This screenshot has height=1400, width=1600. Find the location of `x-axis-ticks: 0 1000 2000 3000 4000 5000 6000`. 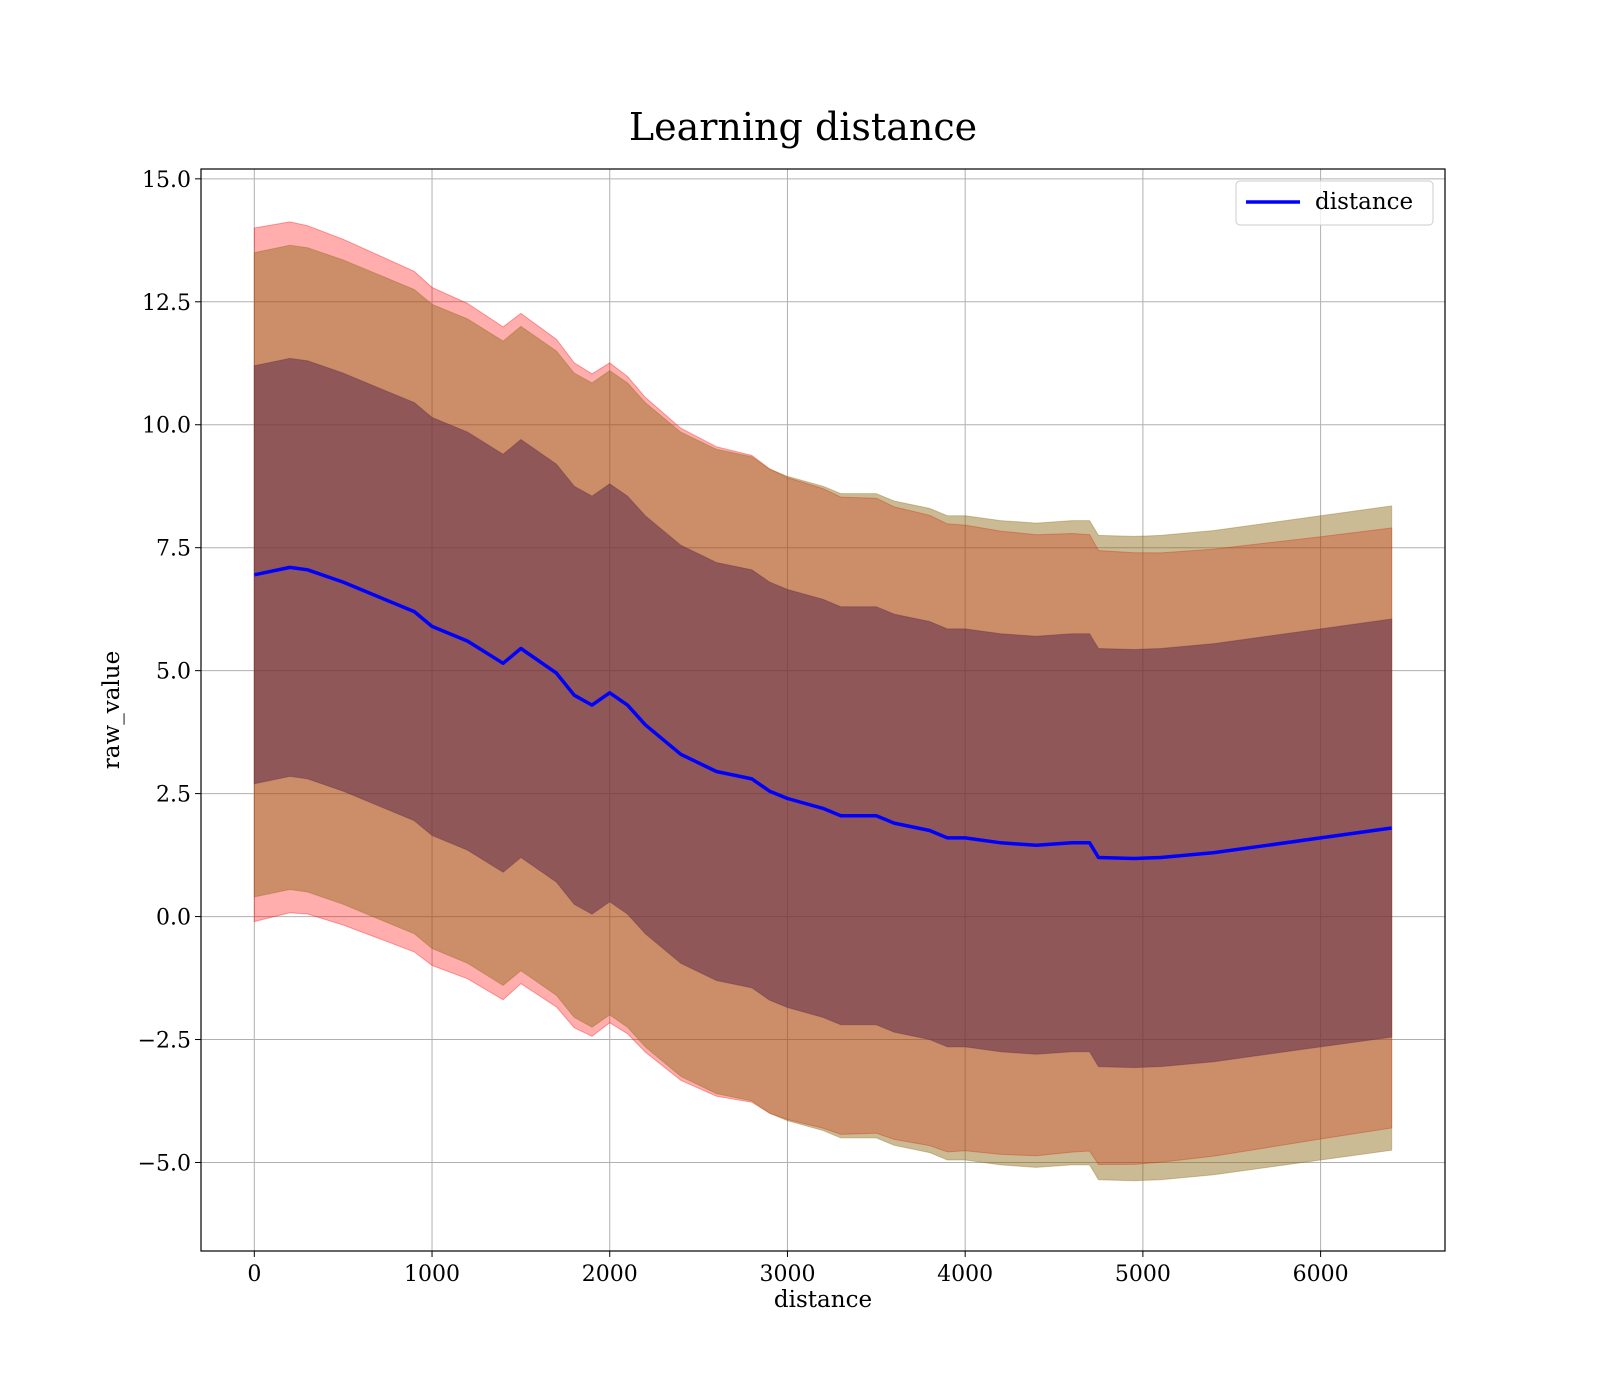

x-axis-ticks: 0 1000 2000 3000 4000 5000 6000 is located at coordinates (798, 1269).